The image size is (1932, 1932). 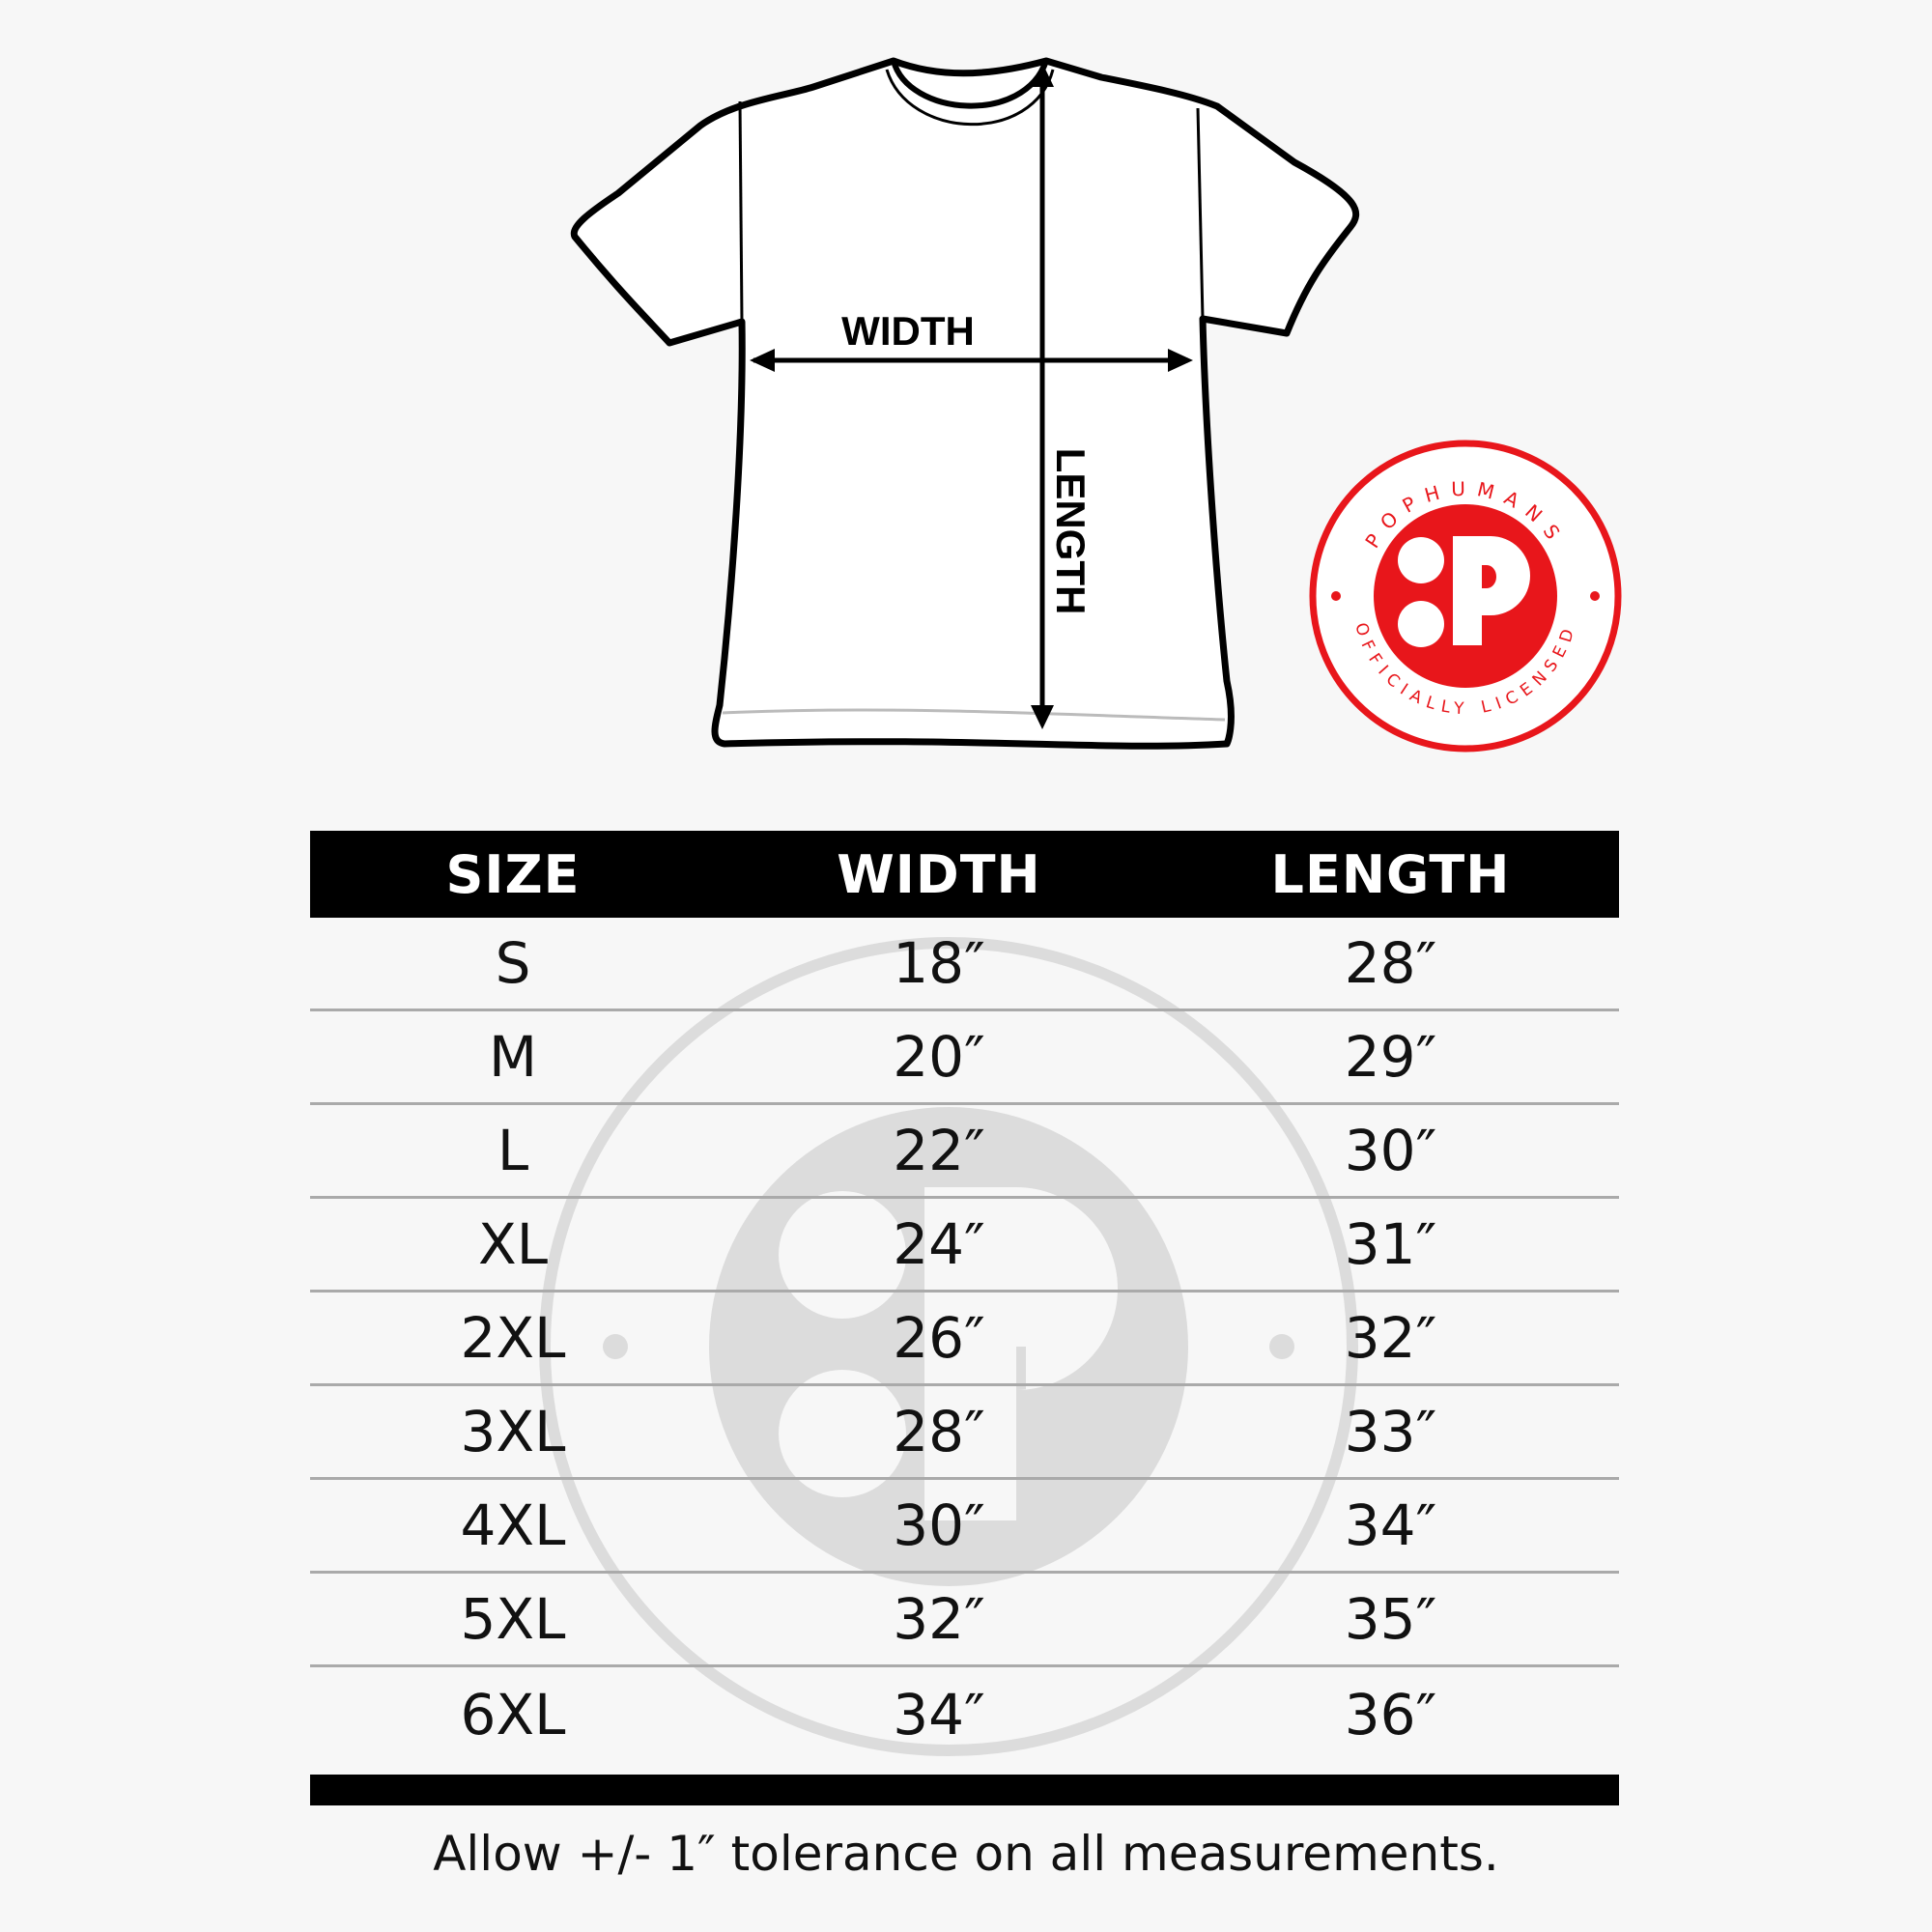 What do you see at coordinates (964, 1790) in the screenshot?
I see `table-bottom-bar` at bounding box center [964, 1790].